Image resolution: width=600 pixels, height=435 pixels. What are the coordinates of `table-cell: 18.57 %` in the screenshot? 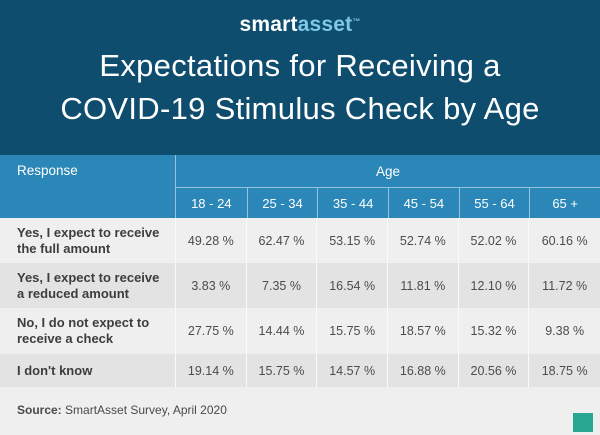 It's located at (423, 331).